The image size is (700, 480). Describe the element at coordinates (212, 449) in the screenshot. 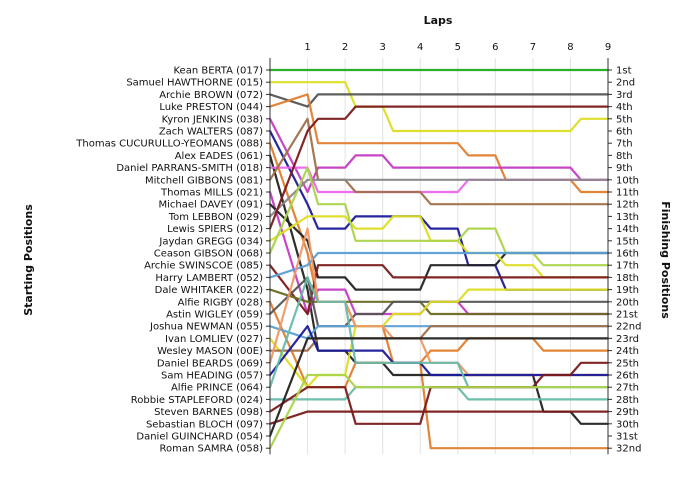

I see `starting-position-label: Roman SAMRA (058)` at that location.